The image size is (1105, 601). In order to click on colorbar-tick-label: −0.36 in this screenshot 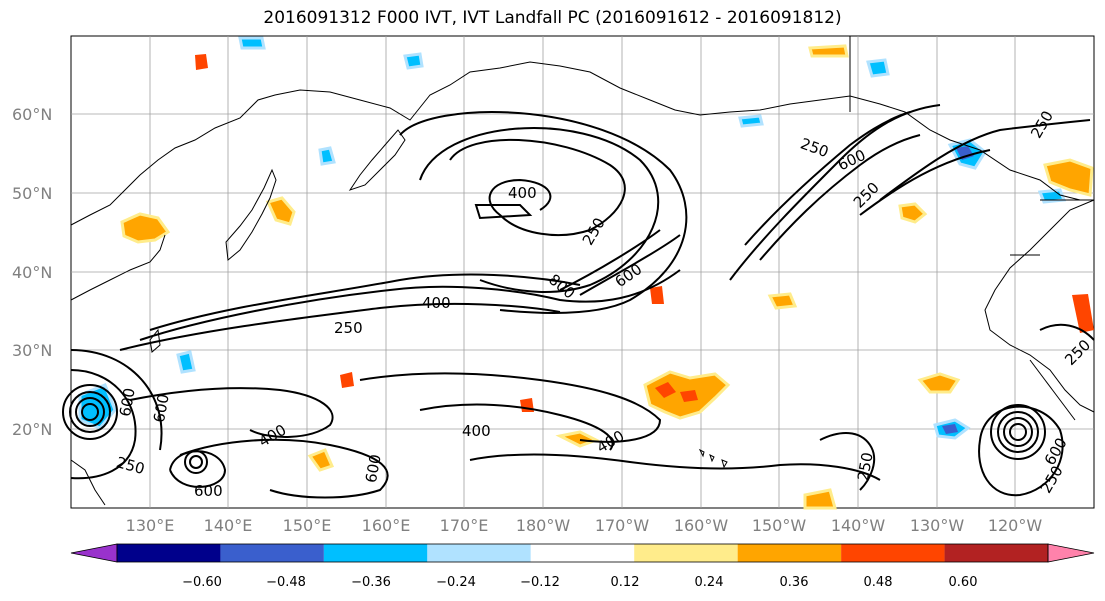, I will do `click(371, 582)`.